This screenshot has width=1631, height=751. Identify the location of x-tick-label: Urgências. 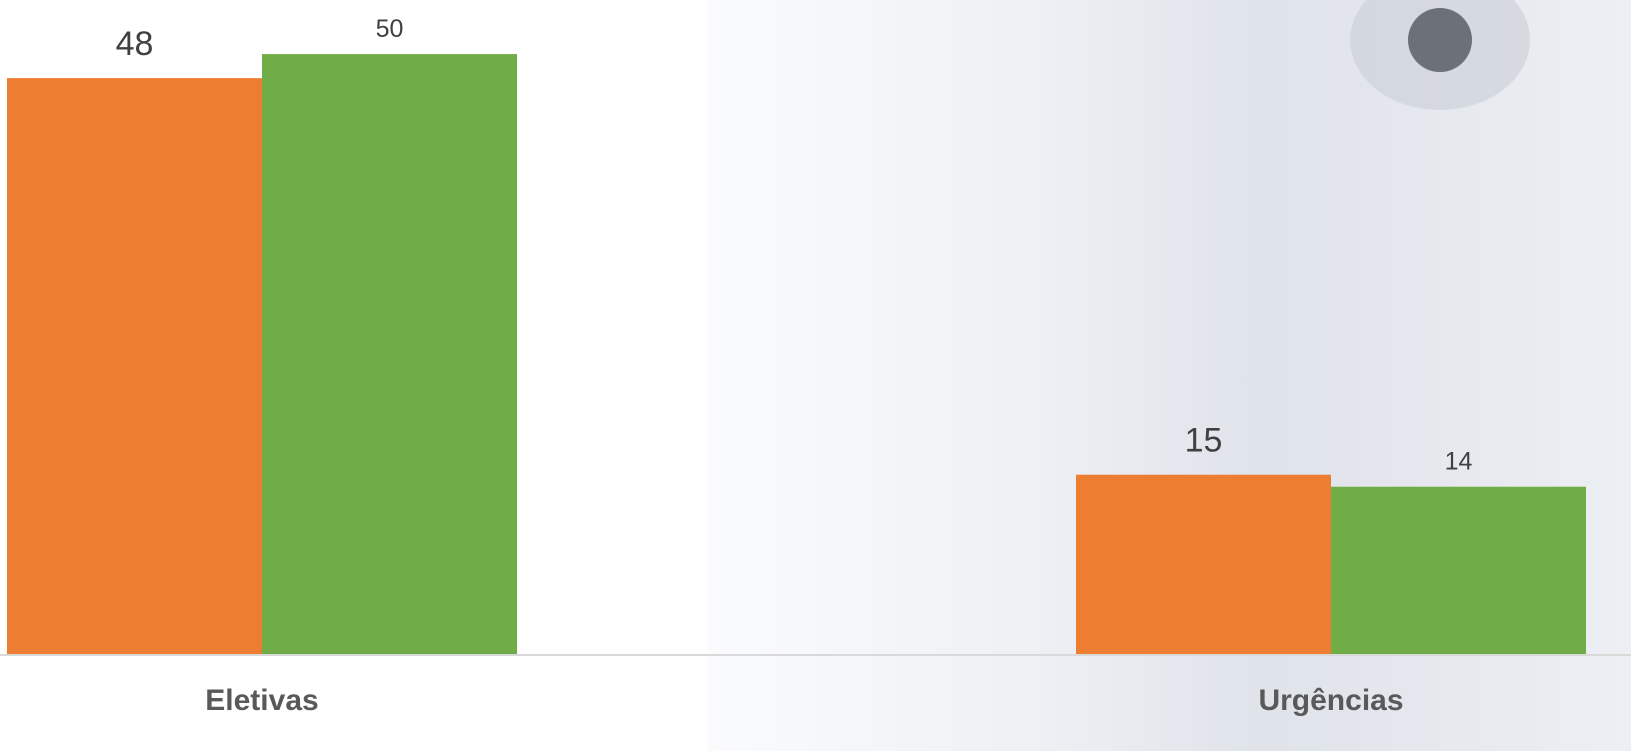
(1330, 700).